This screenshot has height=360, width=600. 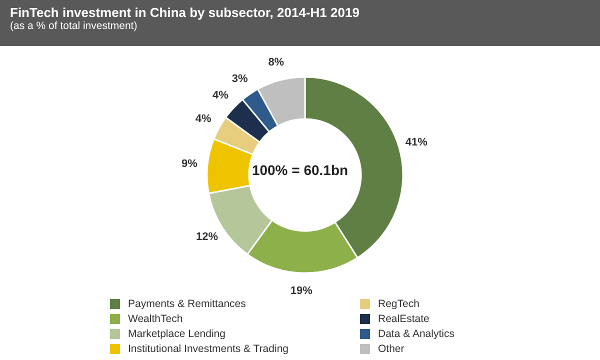 What do you see at coordinates (276, 62) in the screenshot?
I see `data-label: 8%` at bounding box center [276, 62].